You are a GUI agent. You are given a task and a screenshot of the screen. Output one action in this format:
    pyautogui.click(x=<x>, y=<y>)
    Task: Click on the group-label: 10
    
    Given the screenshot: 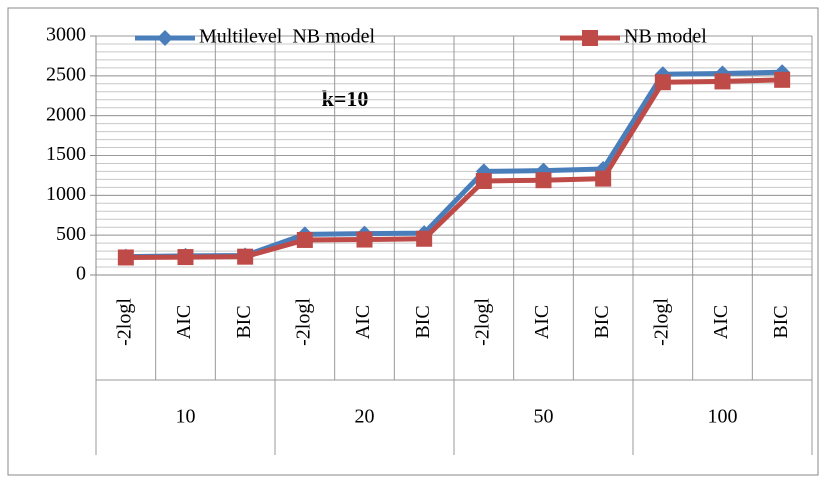 What is the action you would take?
    pyautogui.click(x=186, y=417)
    